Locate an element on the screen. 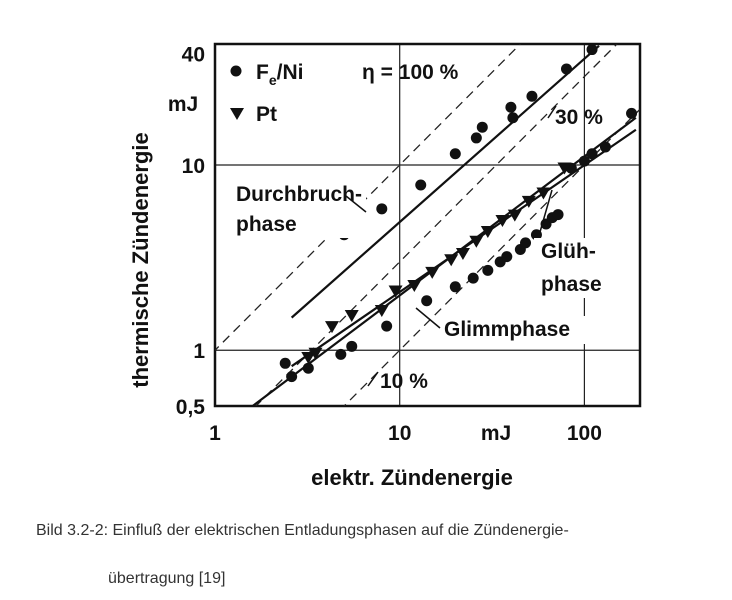 The image size is (732, 600). annotation-gluehphase-leader is located at coordinates (546, 211).